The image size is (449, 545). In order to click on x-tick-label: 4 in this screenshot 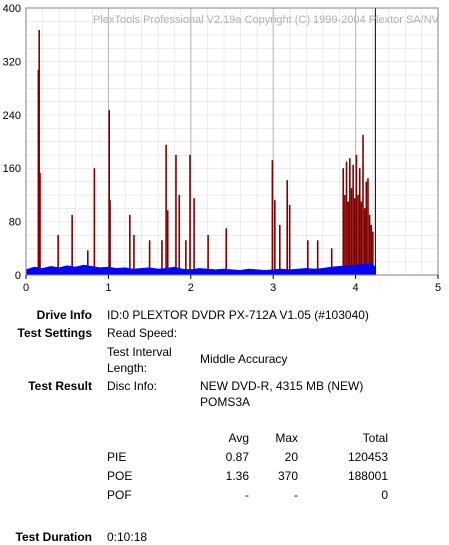, I will do `click(356, 287)`.